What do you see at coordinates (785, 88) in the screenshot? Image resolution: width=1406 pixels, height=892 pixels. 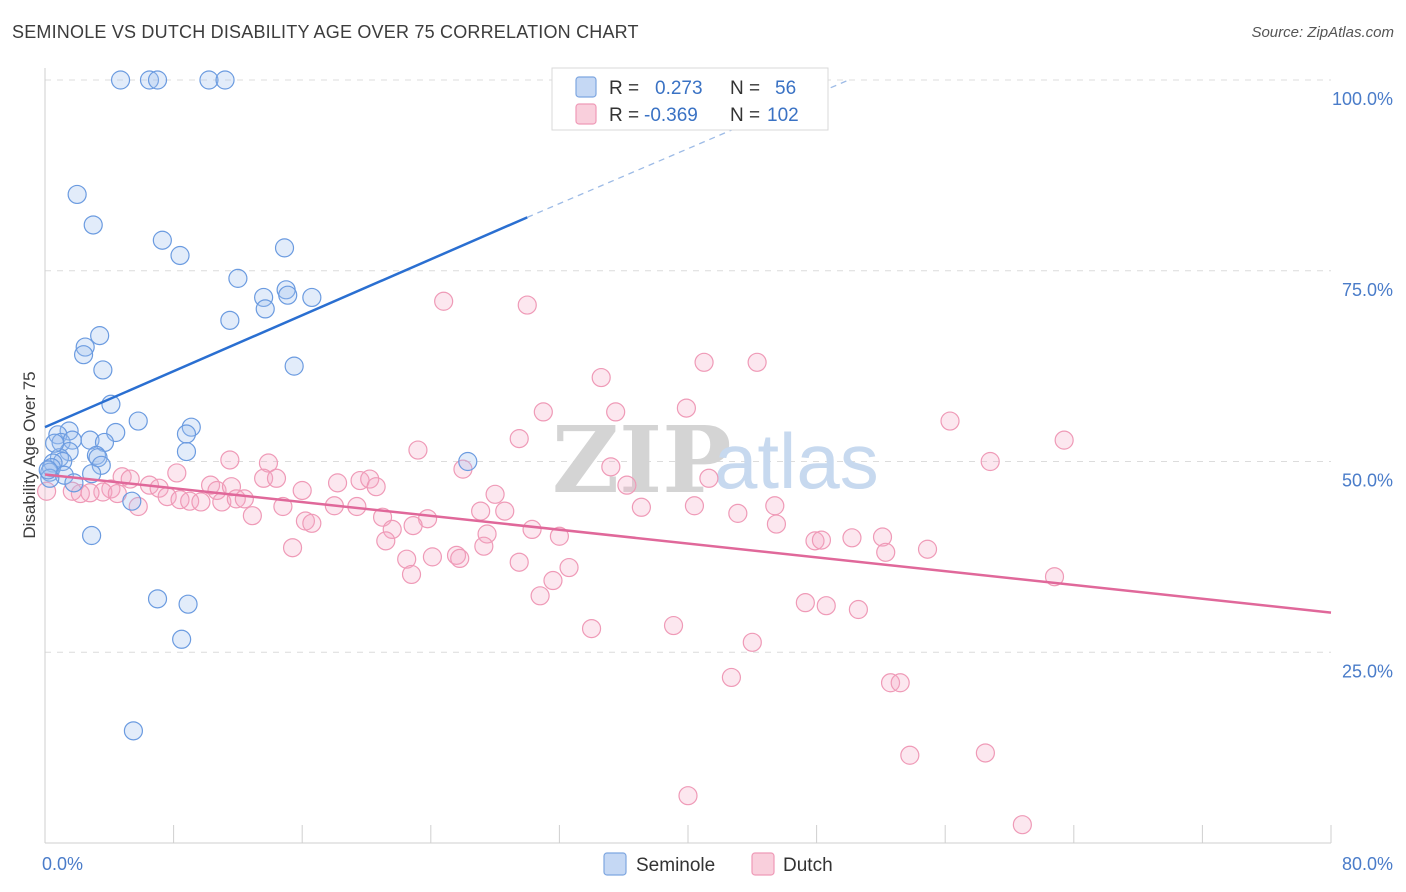 I see `legend-n-value-seminole: 56` at bounding box center [785, 88].